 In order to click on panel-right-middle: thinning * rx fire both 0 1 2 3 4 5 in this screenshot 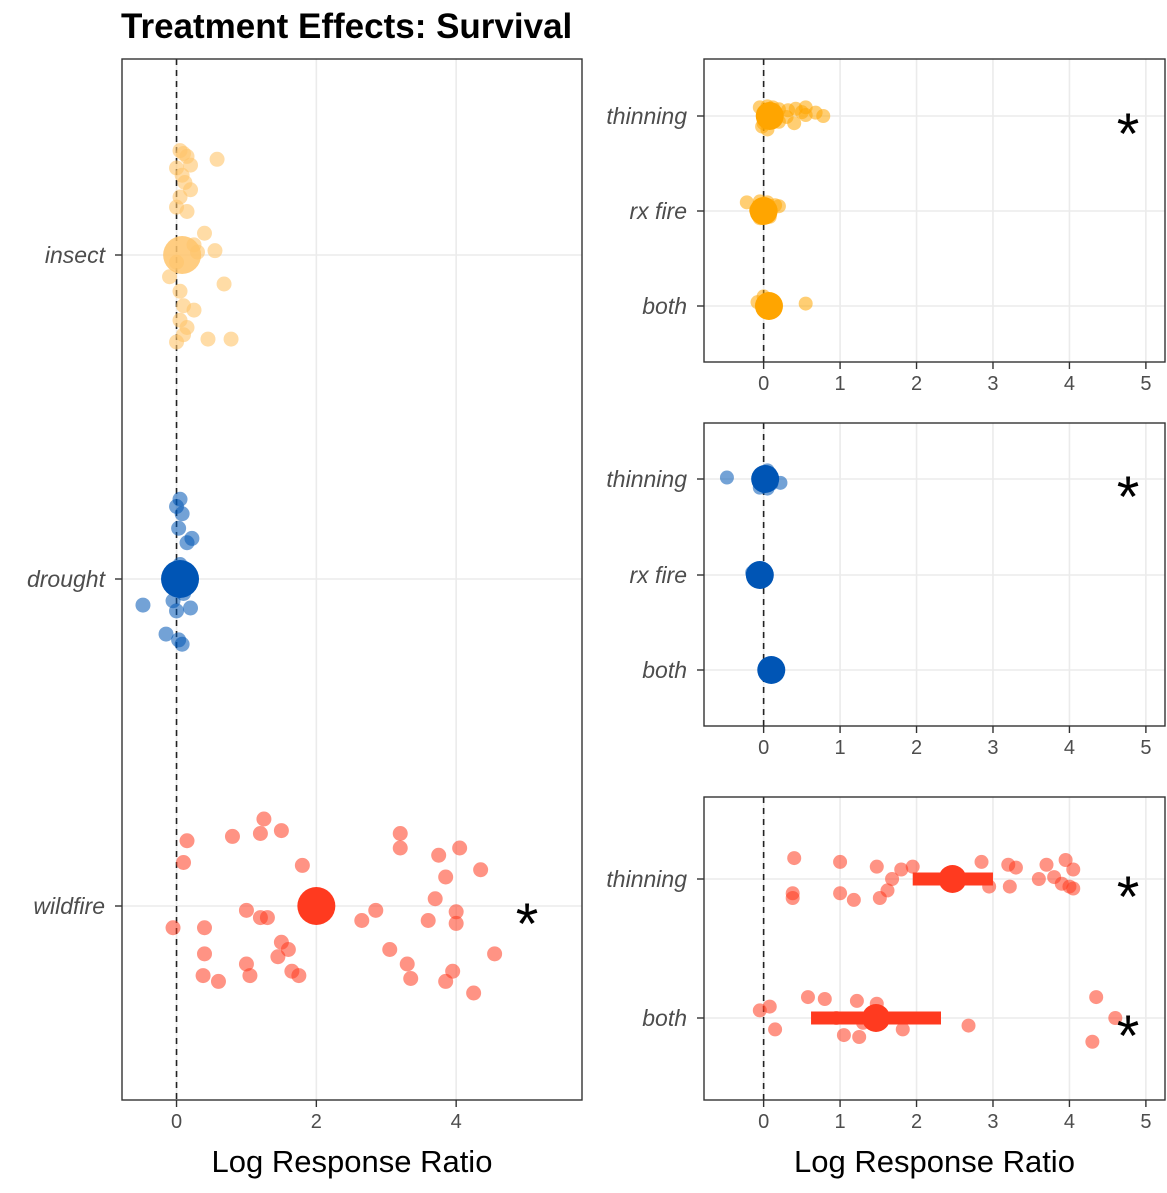, I will do `click(886, 590)`.